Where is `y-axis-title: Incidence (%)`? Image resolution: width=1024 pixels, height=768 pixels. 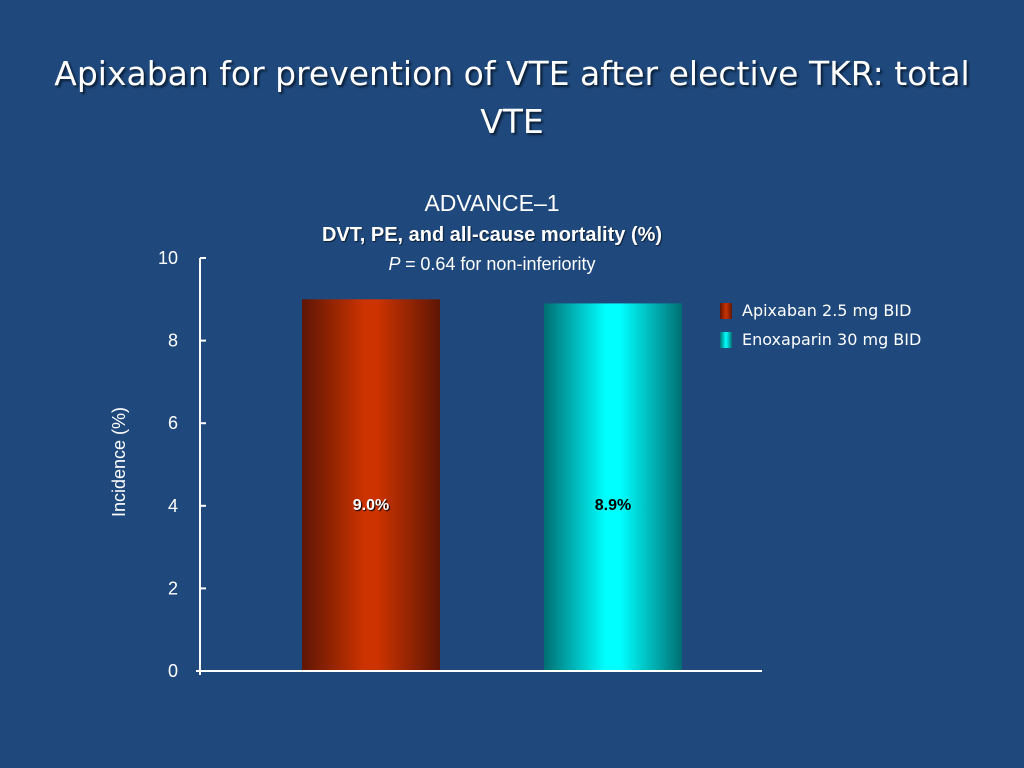 y-axis-title: Incidence (%) is located at coordinates (119, 462).